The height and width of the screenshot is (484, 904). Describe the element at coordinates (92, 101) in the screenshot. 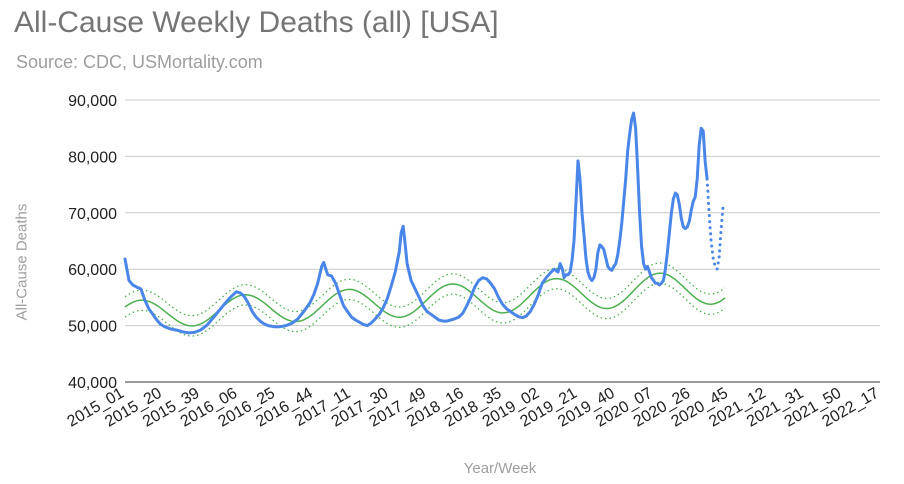

I see `y-tick-label: 90,000` at that location.